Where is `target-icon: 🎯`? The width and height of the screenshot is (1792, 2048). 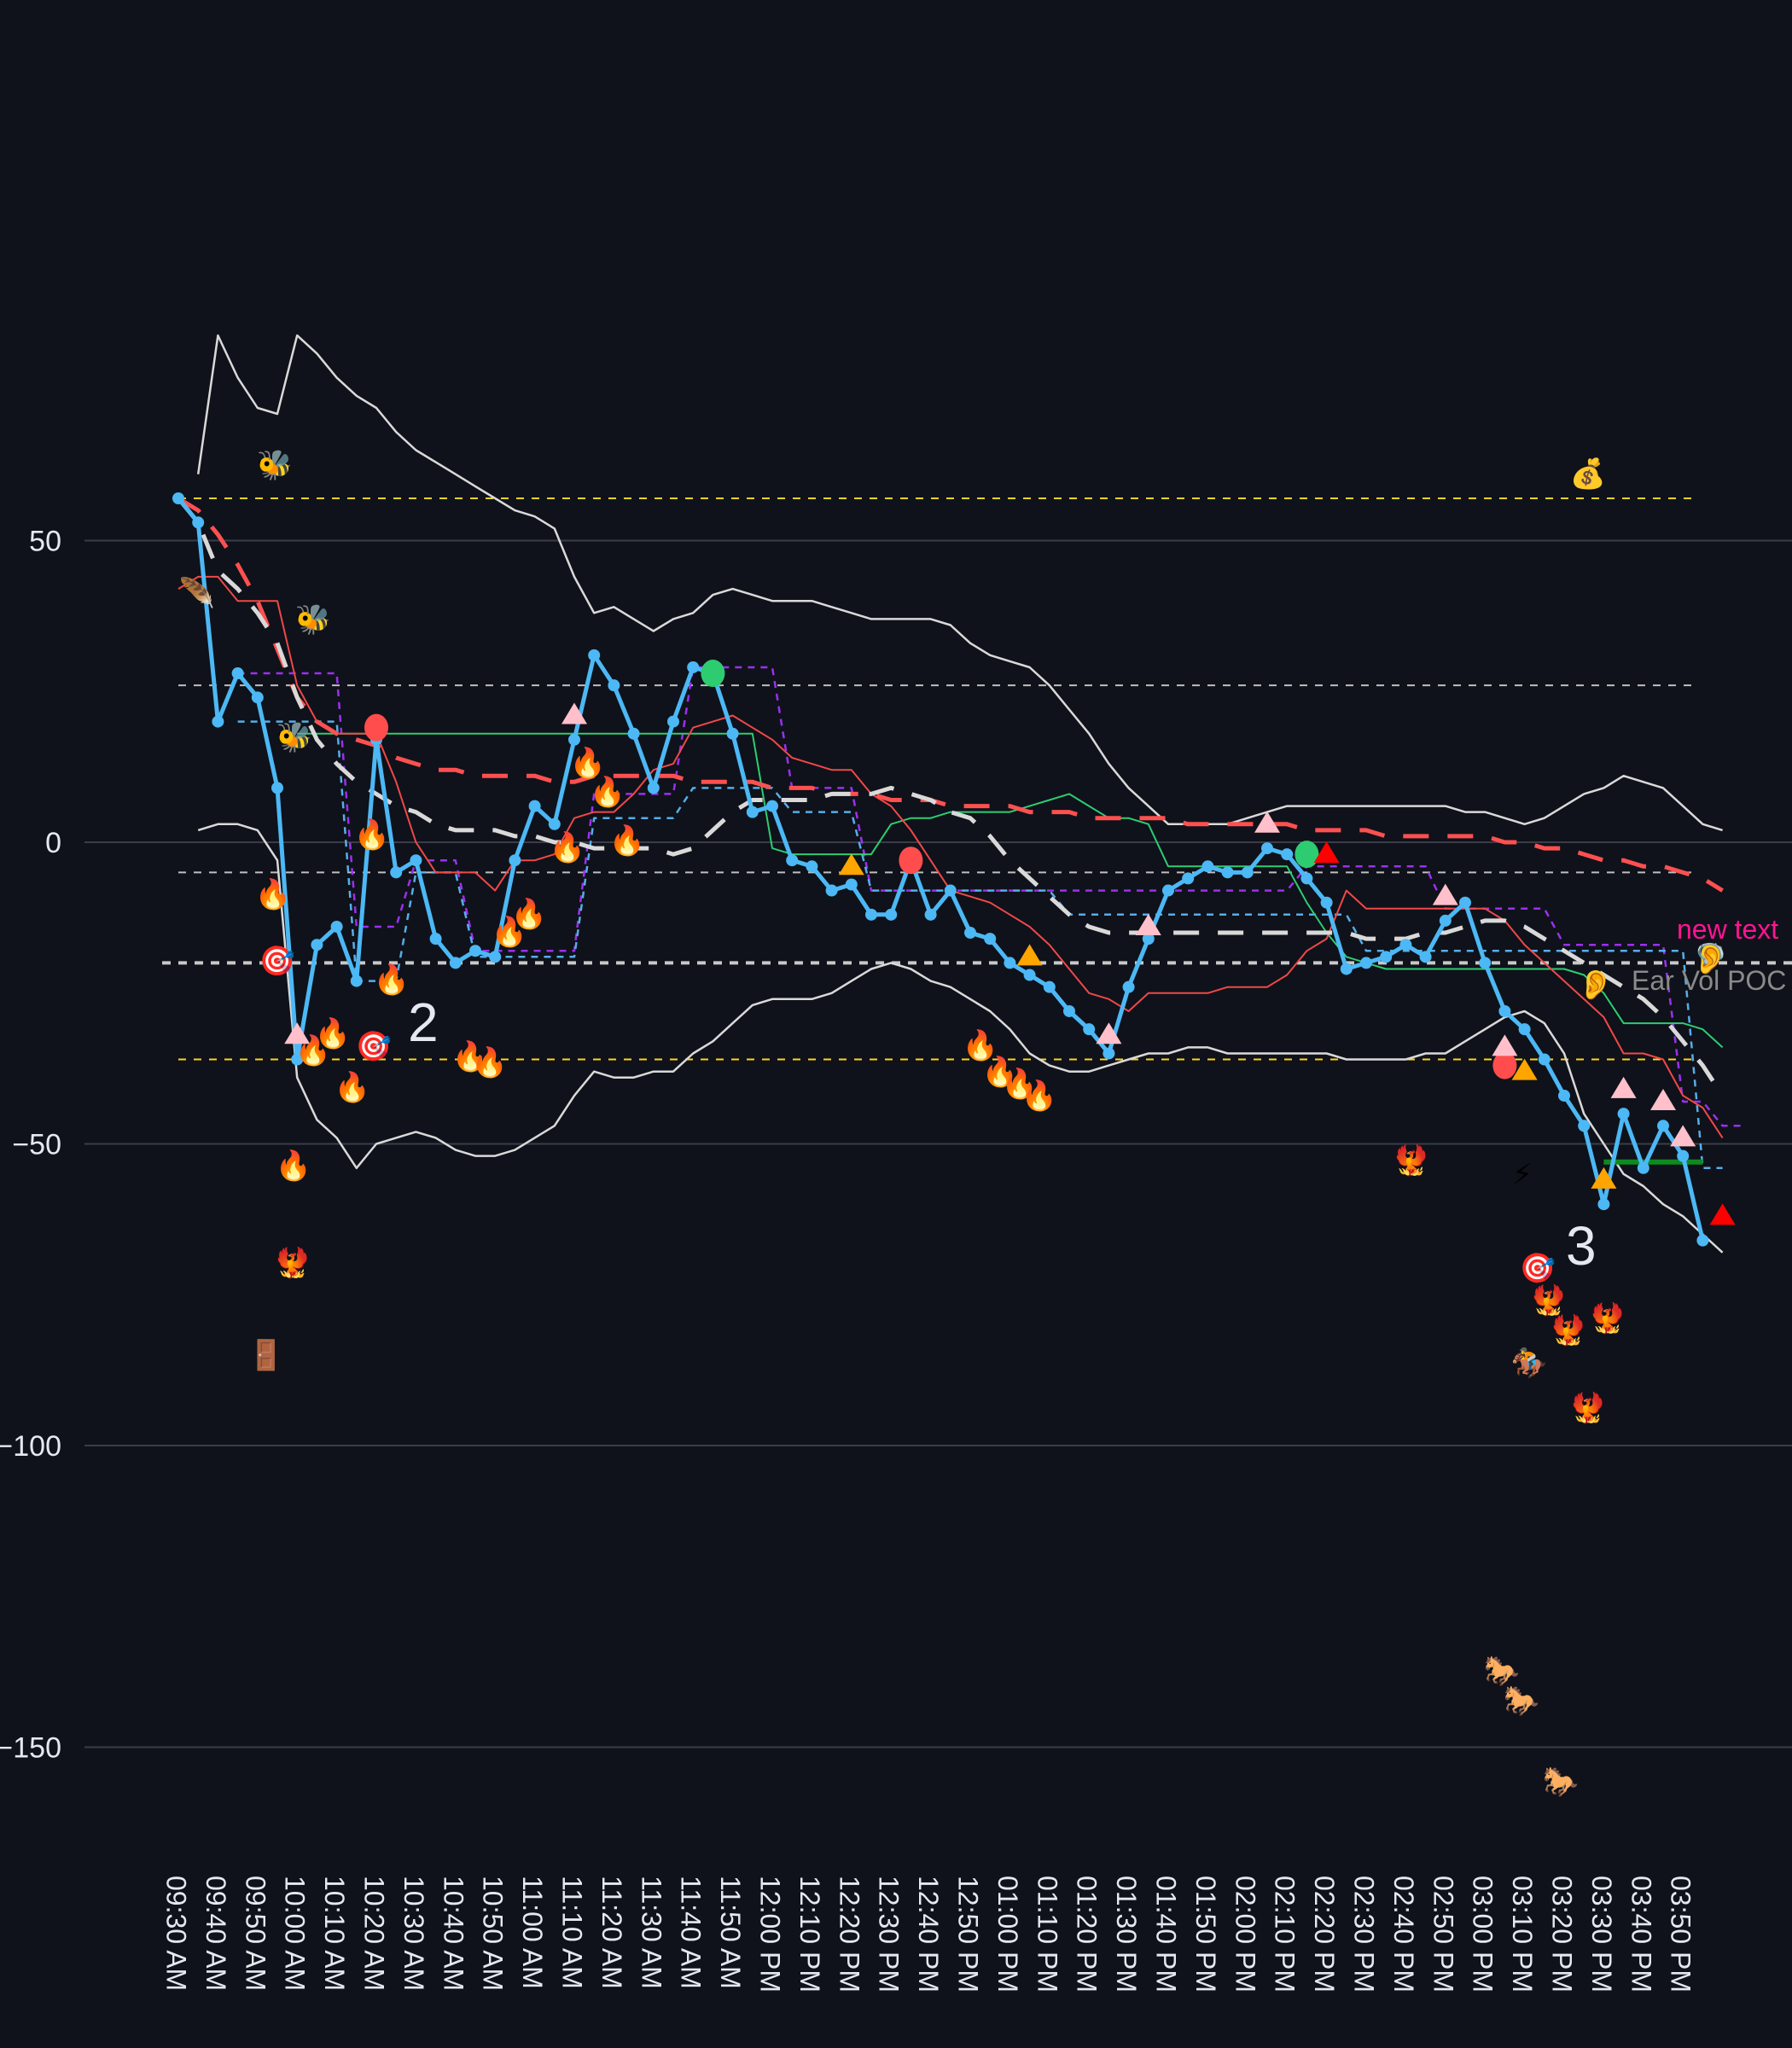
target-icon: 🎯 is located at coordinates (1538, 1269).